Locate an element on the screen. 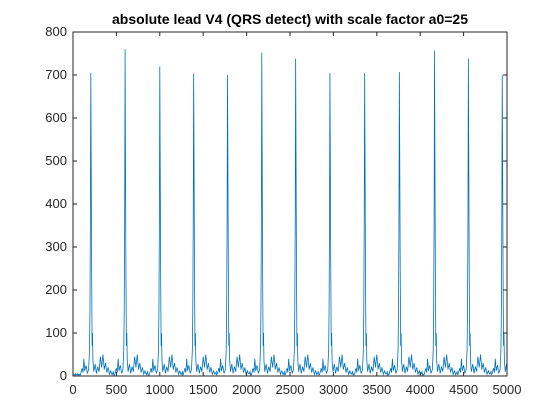 The height and width of the screenshot is (420, 560). y-tick-label: 600 is located at coordinates (56, 117).